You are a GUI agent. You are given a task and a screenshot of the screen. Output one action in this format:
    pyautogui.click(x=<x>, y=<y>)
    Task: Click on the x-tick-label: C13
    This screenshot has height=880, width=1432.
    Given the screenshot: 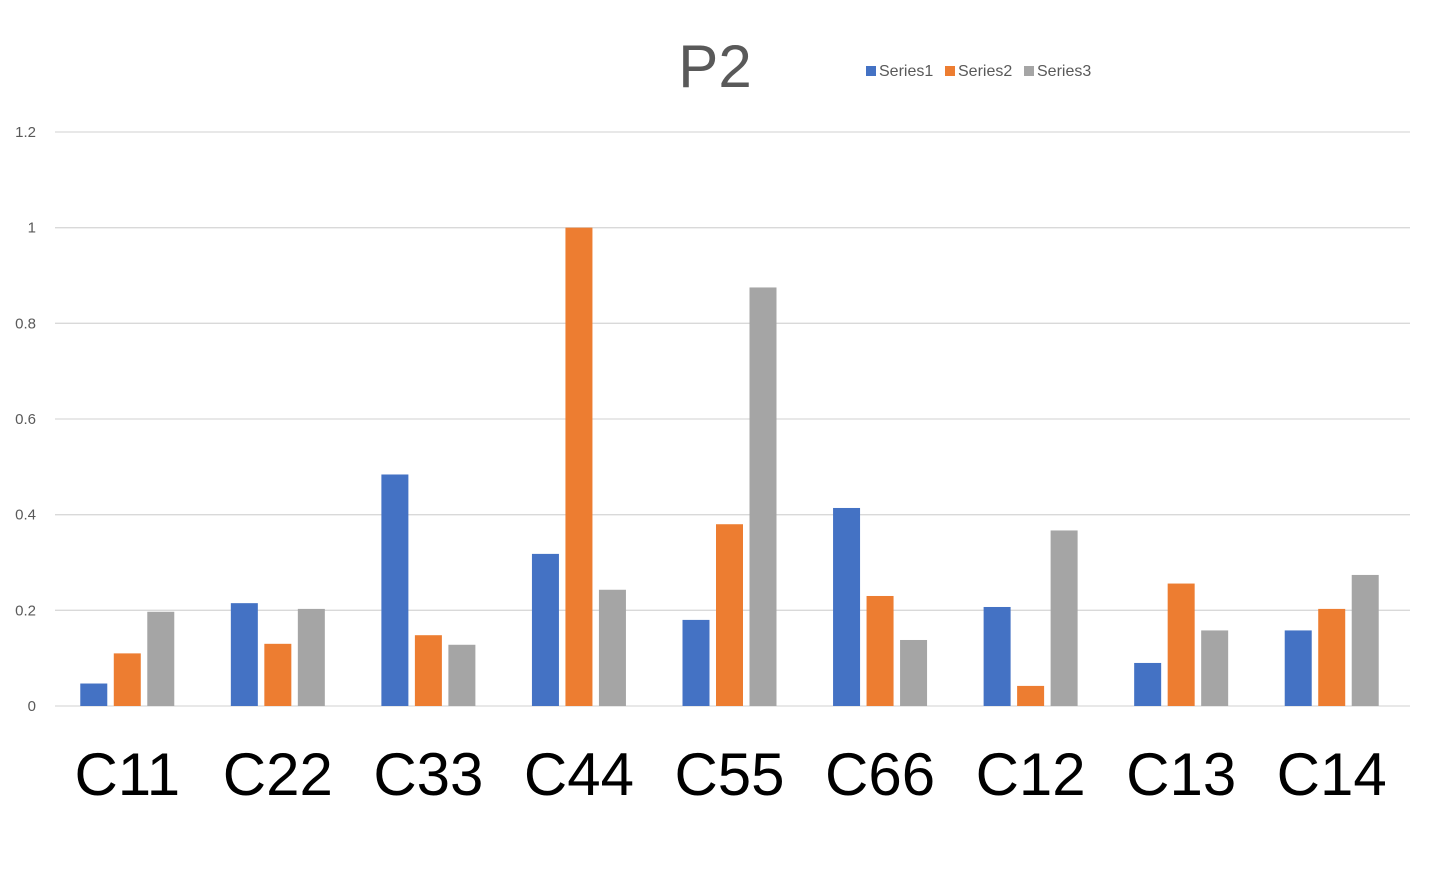 What is the action you would take?
    pyautogui.click(x=1181, y=774)
    